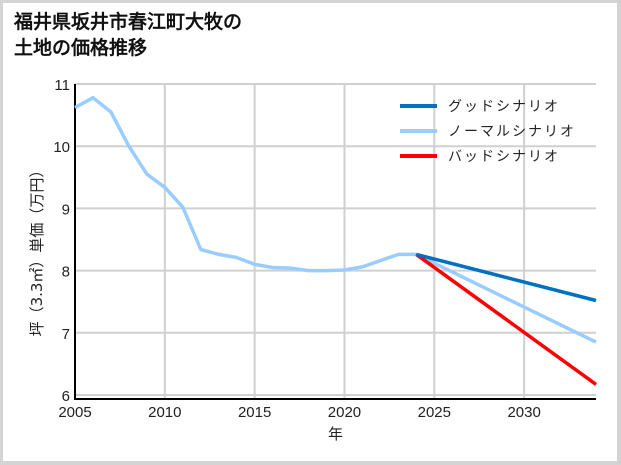 The image size is (621, 465). I want to click on y-tick-label: 9, so click(66, 209).